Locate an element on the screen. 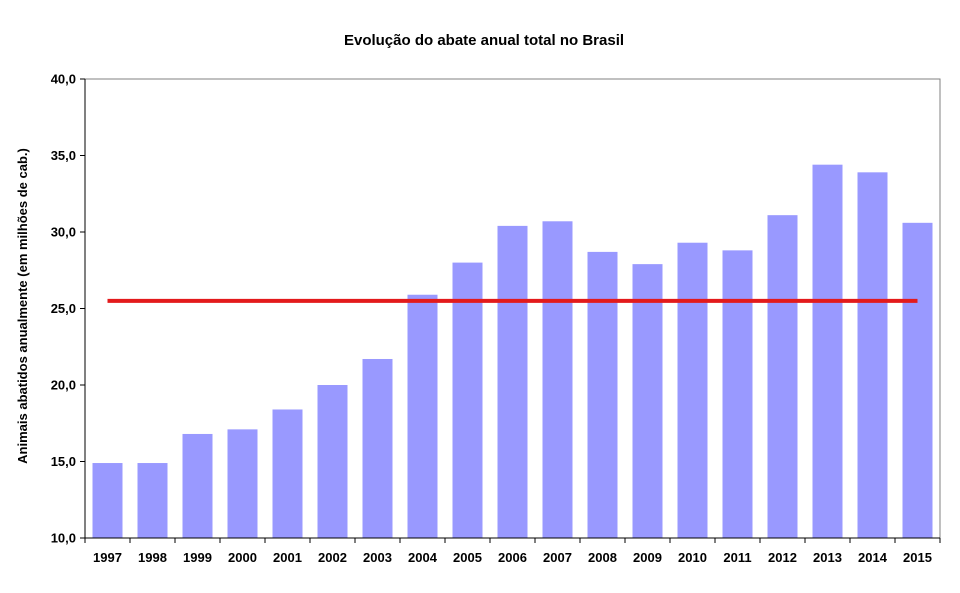 Image resolution: width=960 pixels, height=593 pixels. chart-title: Evolução do abate anual total no Brasil is located at coordinates (484, 40).